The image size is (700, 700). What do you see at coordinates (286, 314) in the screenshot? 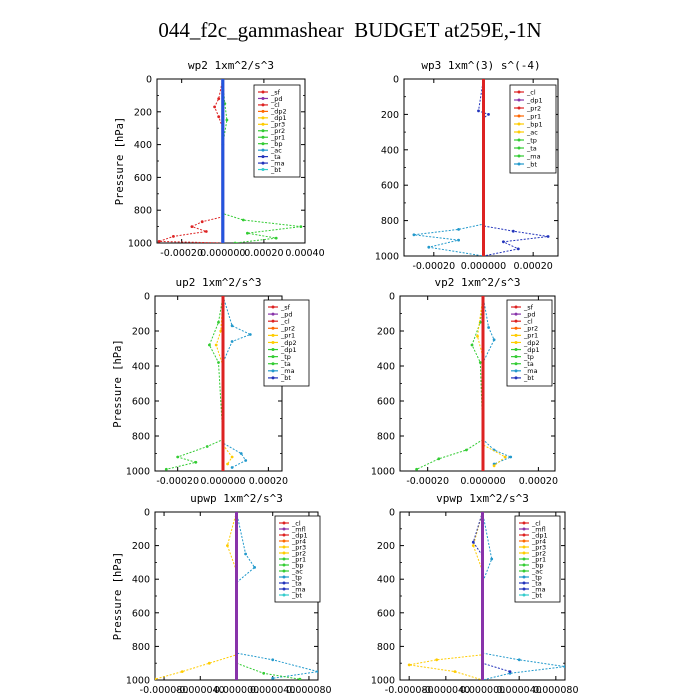
I see `legend-label: _pd` at bounding box center [286, 314].